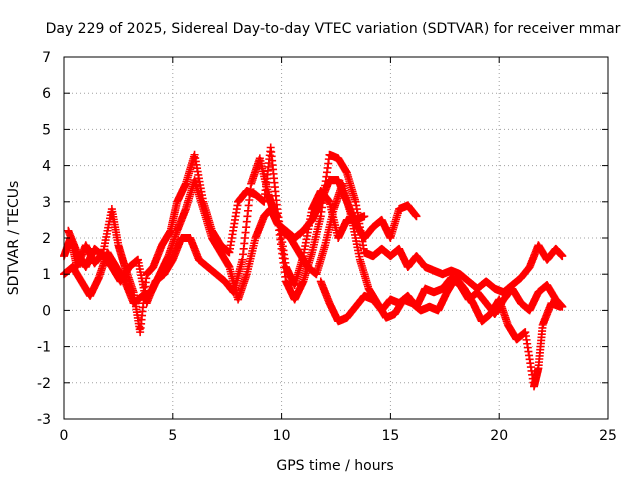  I want to click on series-trace-e, so click(441, 299).